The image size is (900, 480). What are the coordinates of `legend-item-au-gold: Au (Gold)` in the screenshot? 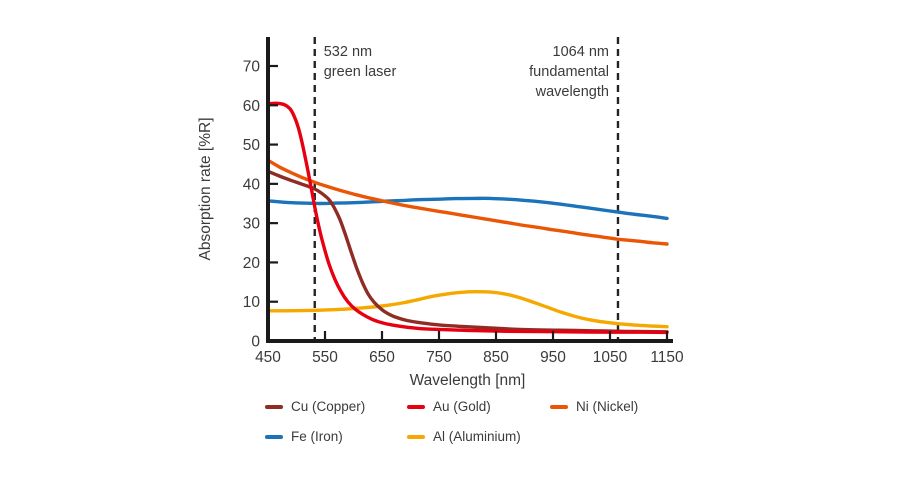 It's located at (449, 407).